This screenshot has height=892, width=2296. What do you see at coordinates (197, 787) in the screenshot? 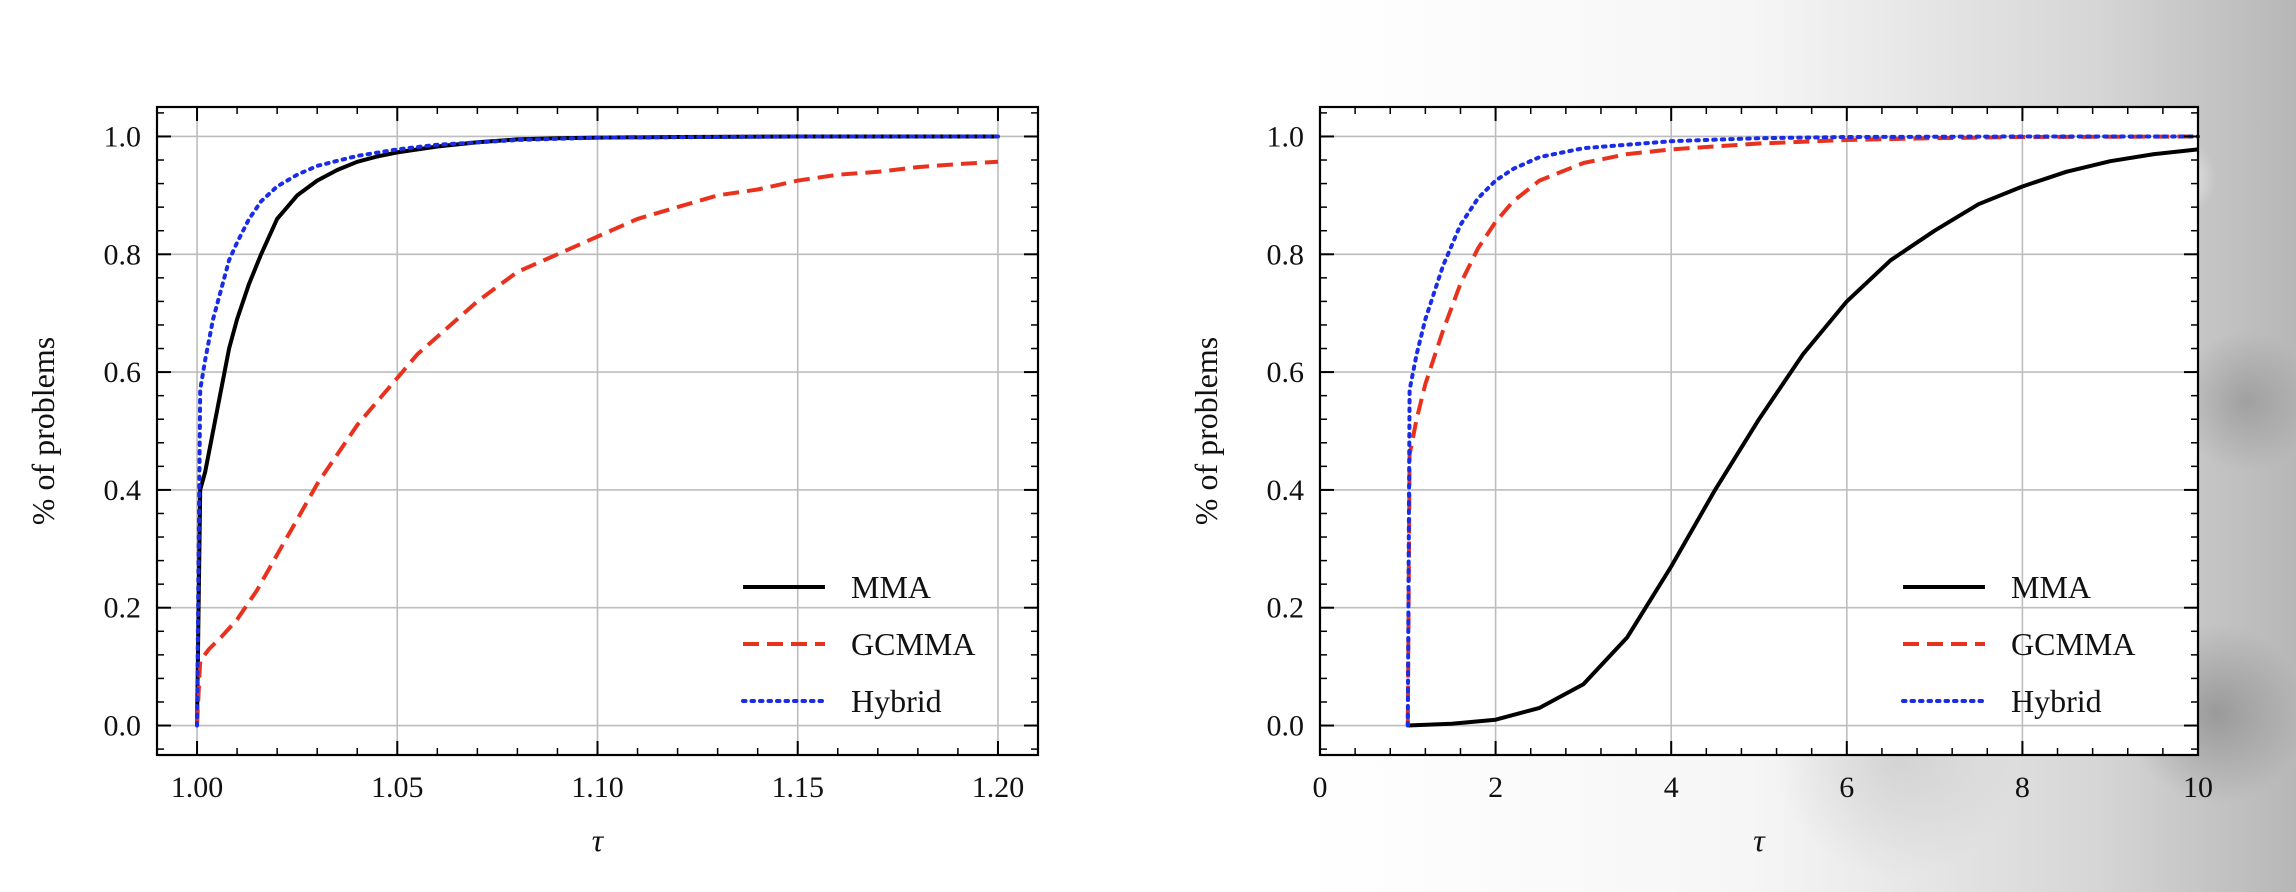
I see `x-tick-label: 1.00` at bounding box center [197, 787].